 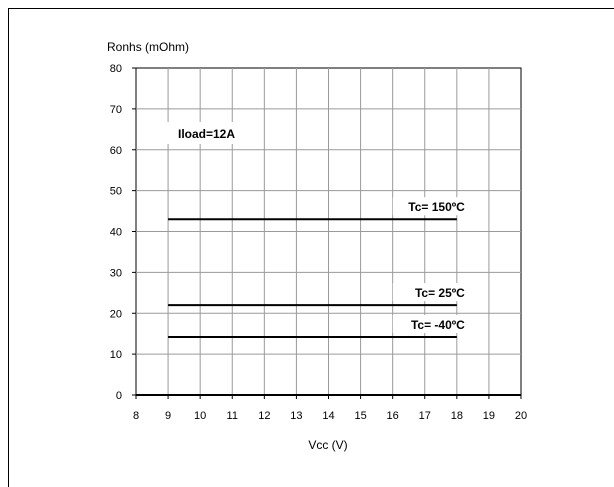 What do you see at coordinates (116, 151) in the screenshot?
I see `y-tick-label: 60` at bounding box center [116, 151].